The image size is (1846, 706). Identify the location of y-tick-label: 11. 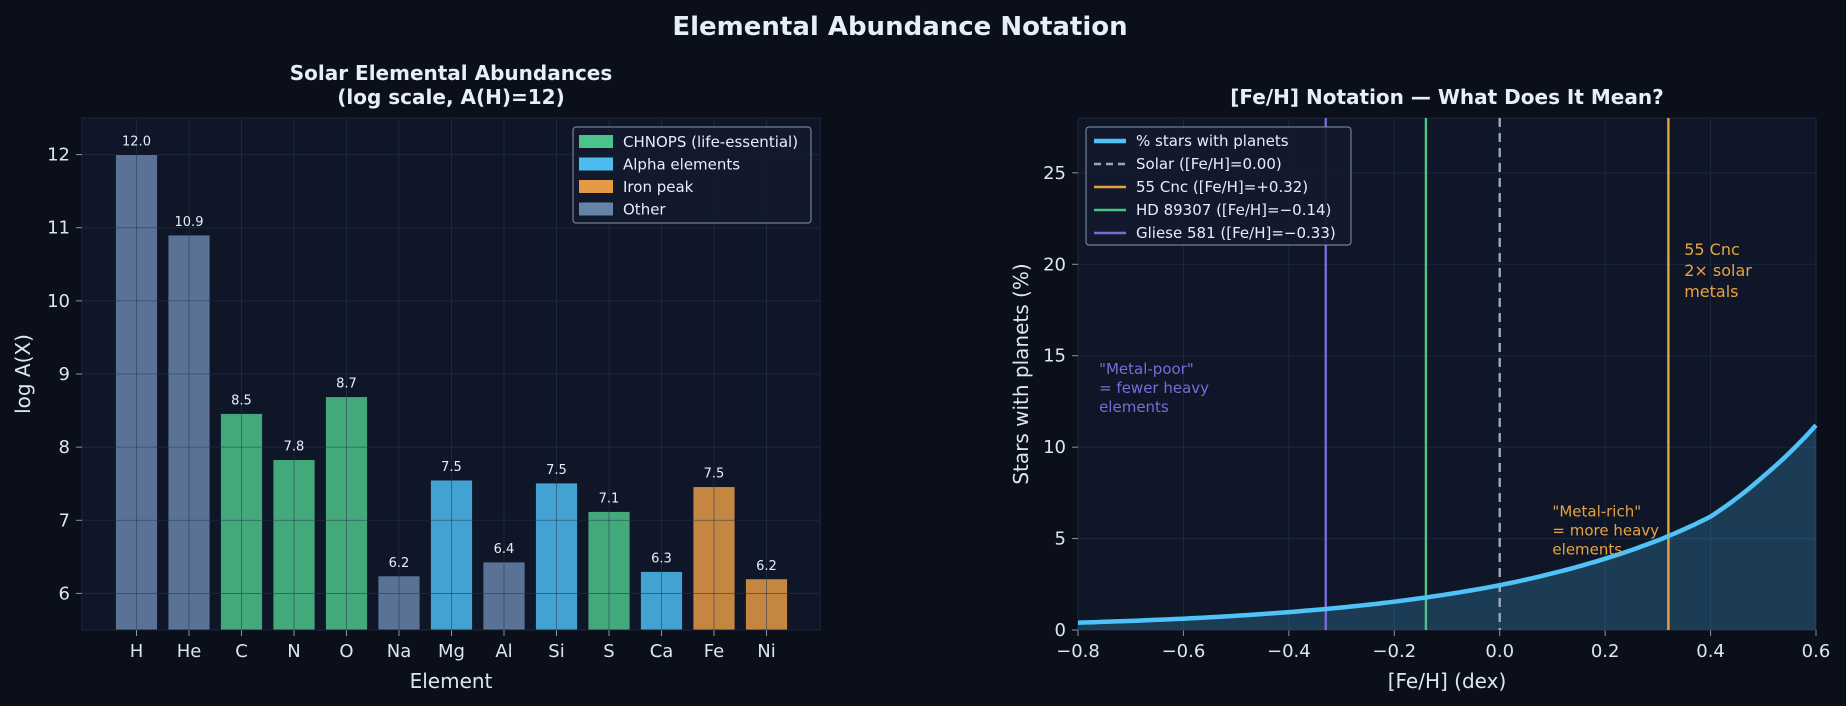
(58, 228).